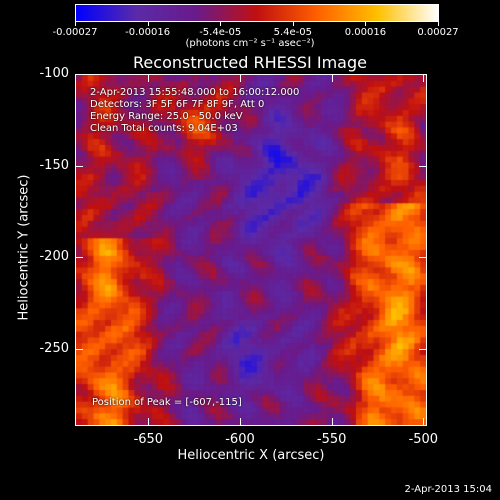 This screenshot has height=500, width=500. I want to click on colorbar-tick-label: 0.00027, so click(438, 32).